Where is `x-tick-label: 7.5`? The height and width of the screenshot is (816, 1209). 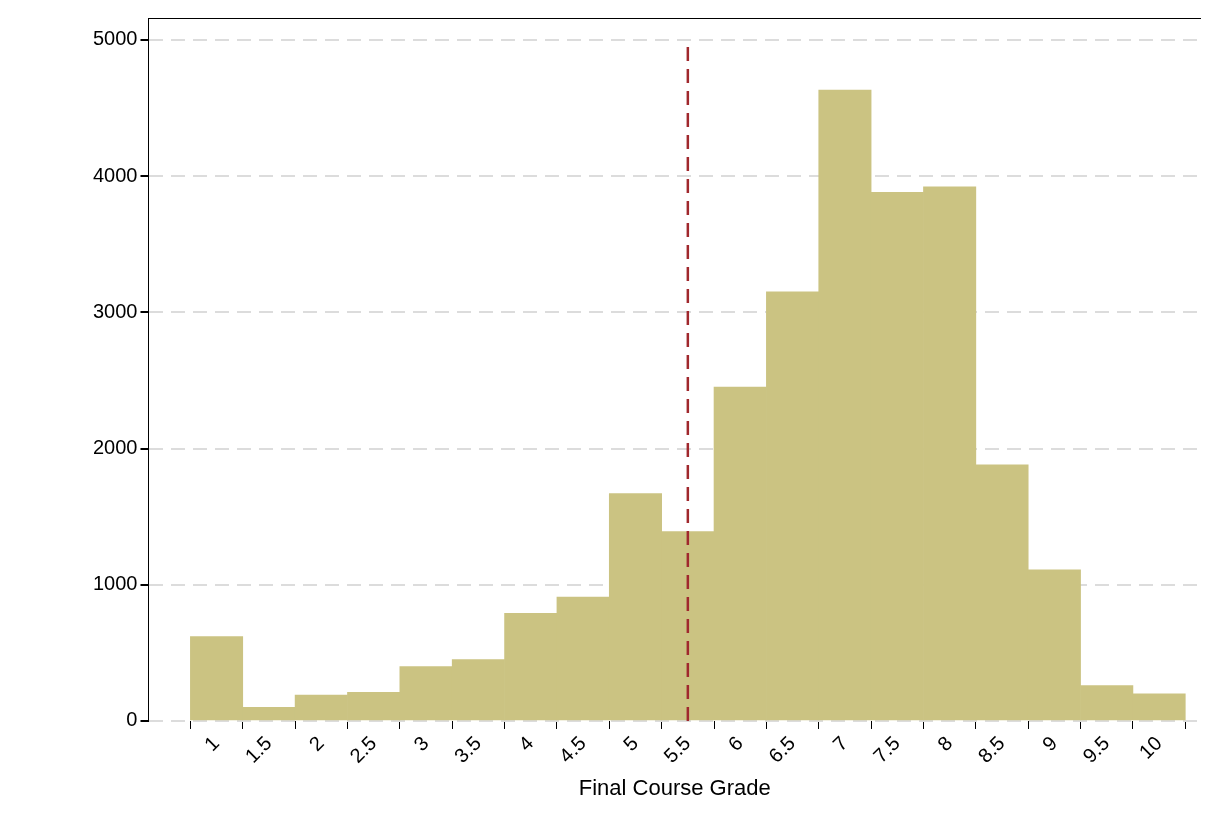
x-tick-label: 7.5 is located at coordinates (886, 749).